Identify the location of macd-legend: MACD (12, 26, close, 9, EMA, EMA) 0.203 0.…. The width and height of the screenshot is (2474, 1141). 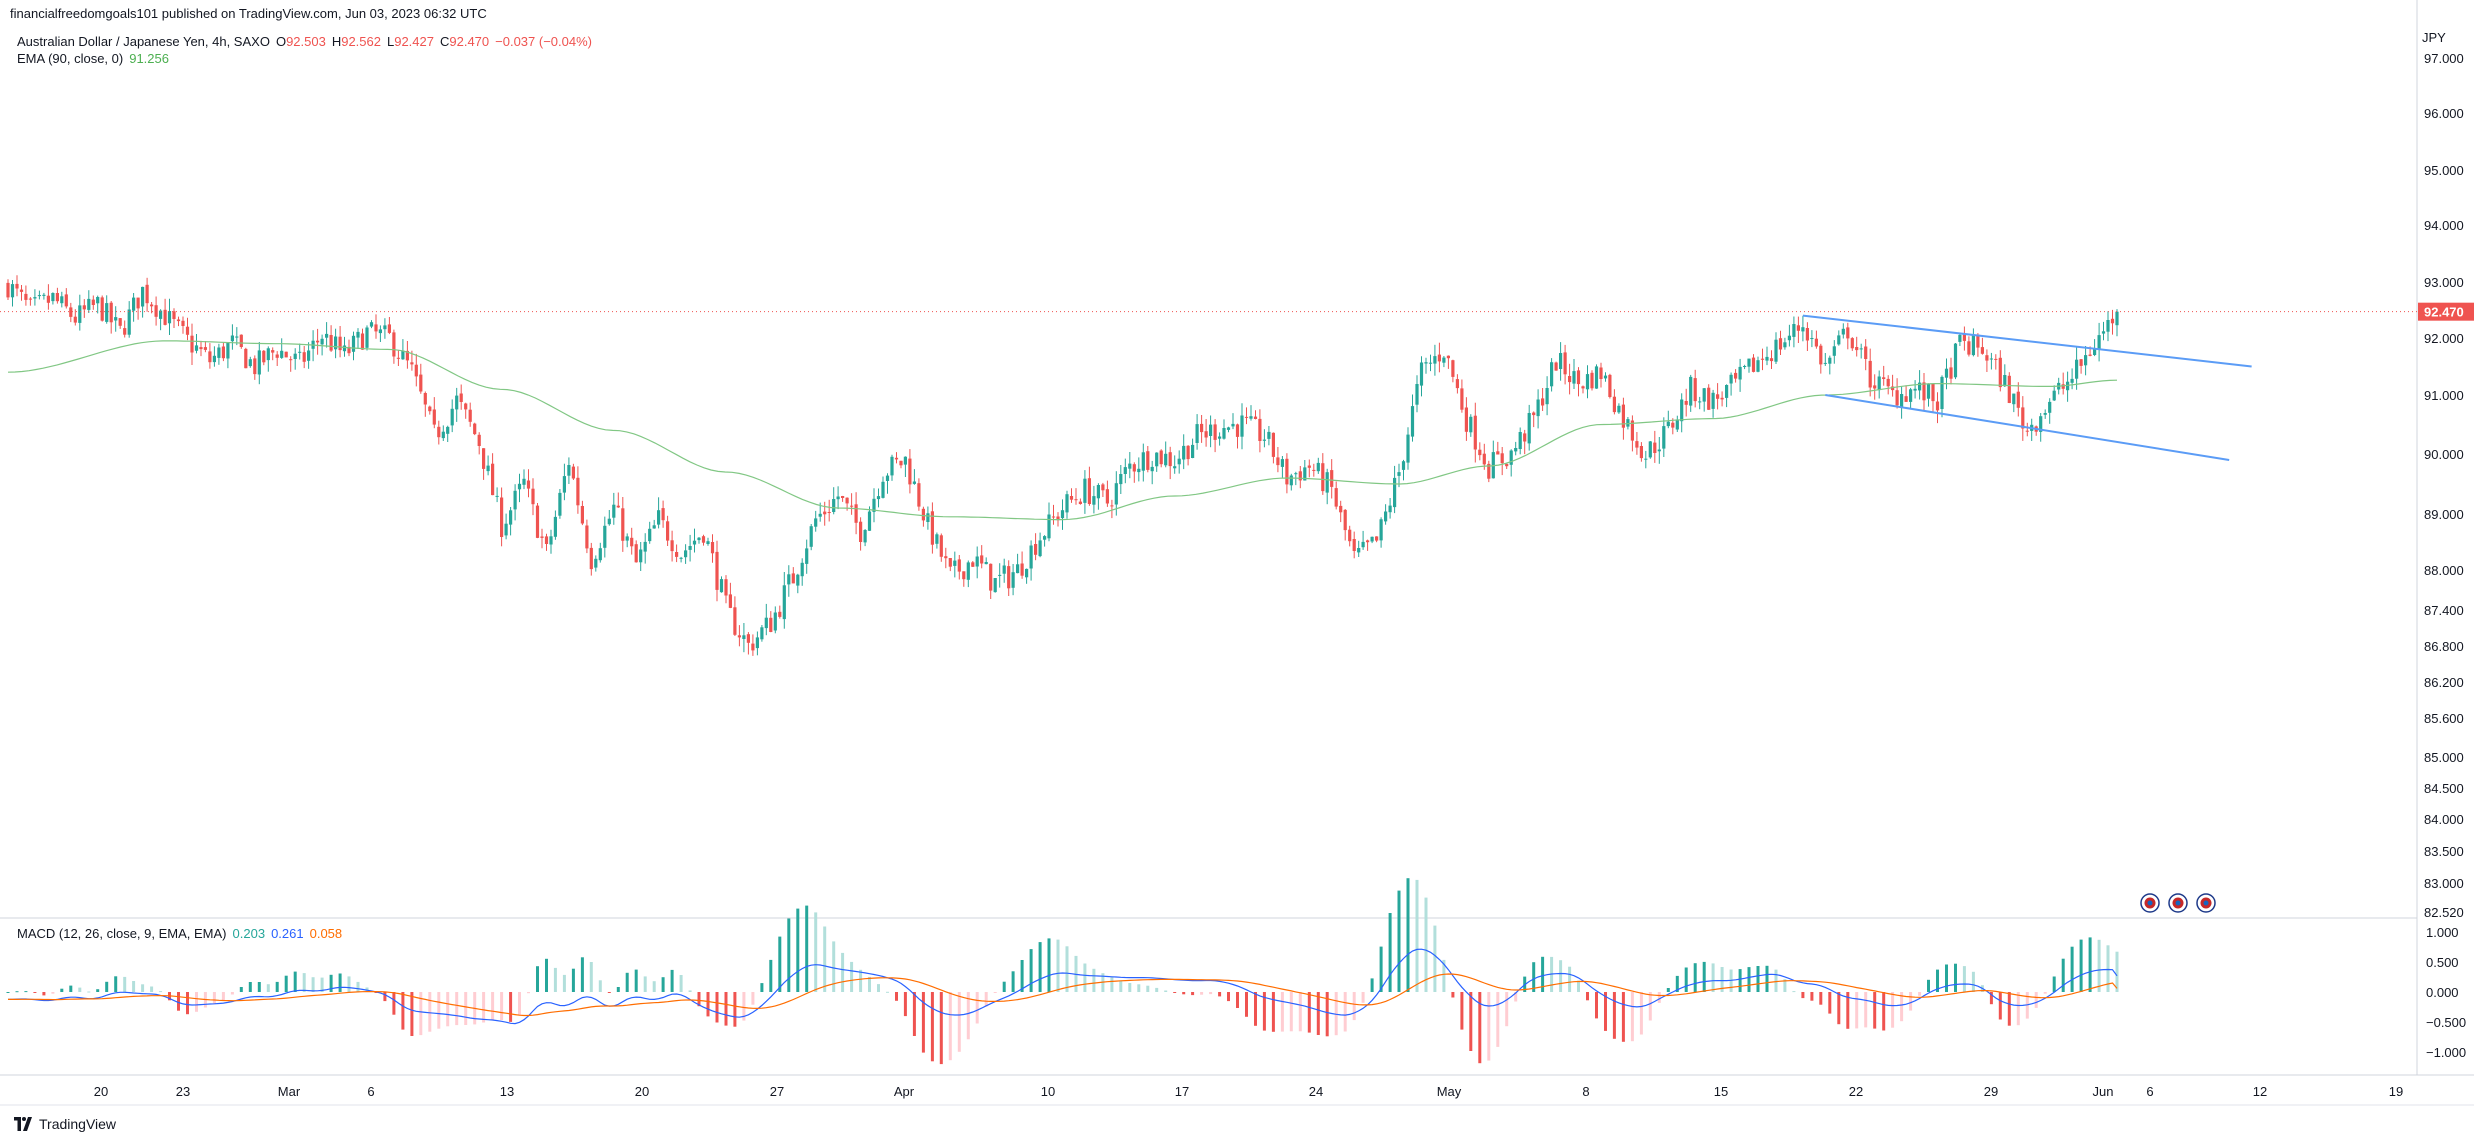
(182, 933).